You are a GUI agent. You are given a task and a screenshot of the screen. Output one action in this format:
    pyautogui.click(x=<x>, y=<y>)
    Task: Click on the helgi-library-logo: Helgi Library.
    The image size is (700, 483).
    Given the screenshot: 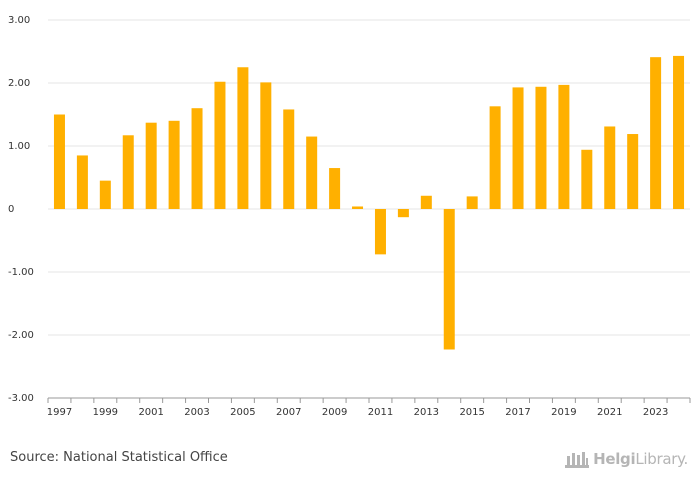 What is the action you would take?
    pyautogui.click(x=626, y=459)
    